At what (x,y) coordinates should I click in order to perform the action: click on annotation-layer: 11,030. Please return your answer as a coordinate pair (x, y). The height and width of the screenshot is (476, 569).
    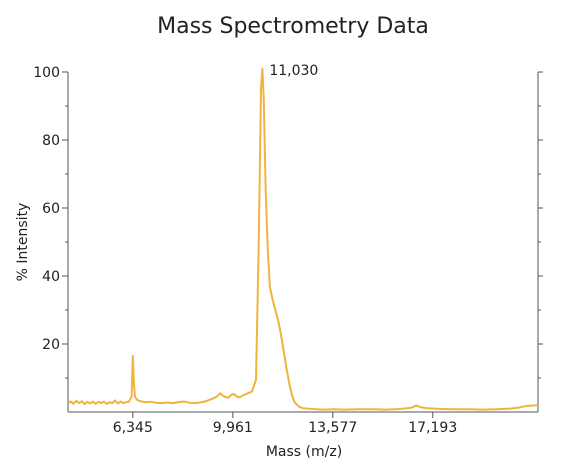
    Looking at the image, I should click on (293, 71).